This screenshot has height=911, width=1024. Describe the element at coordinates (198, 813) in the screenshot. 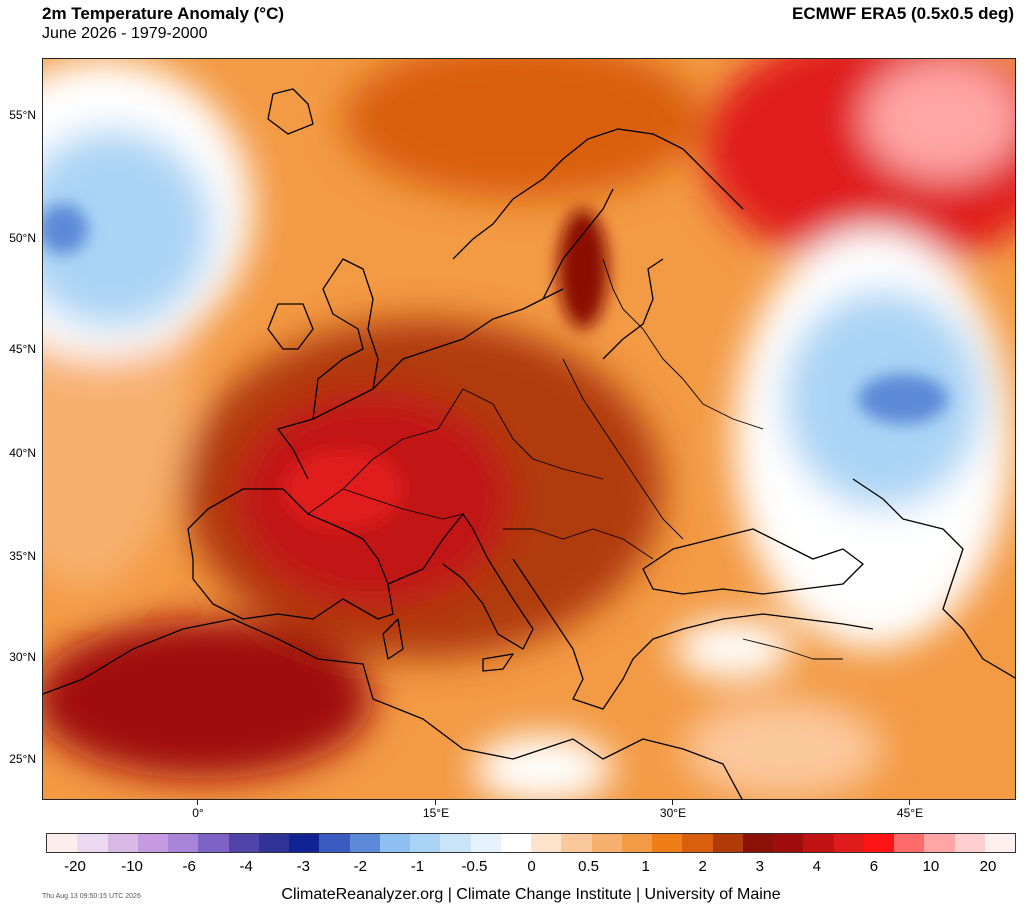

I see `lon-label-0: 0°` at that location.